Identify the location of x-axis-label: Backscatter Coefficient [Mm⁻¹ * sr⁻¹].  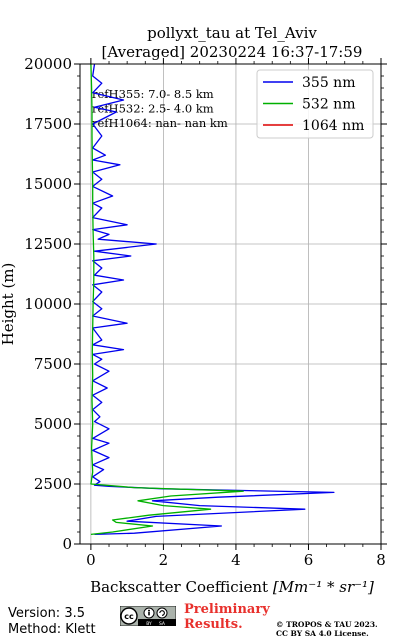
(232, 587).